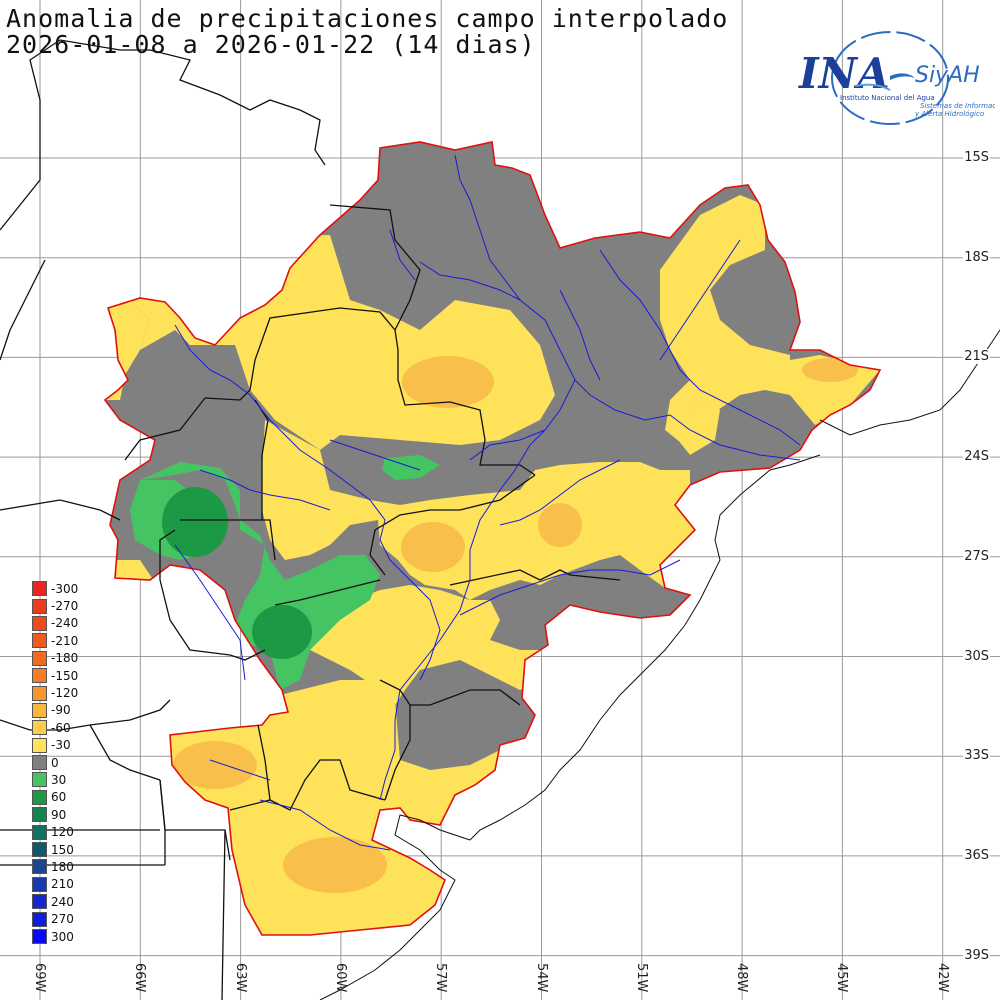  What do you see at coordinates (62, 866) in the screenshot?
I see `legend-label: 180` at bounding box center [62, 866].